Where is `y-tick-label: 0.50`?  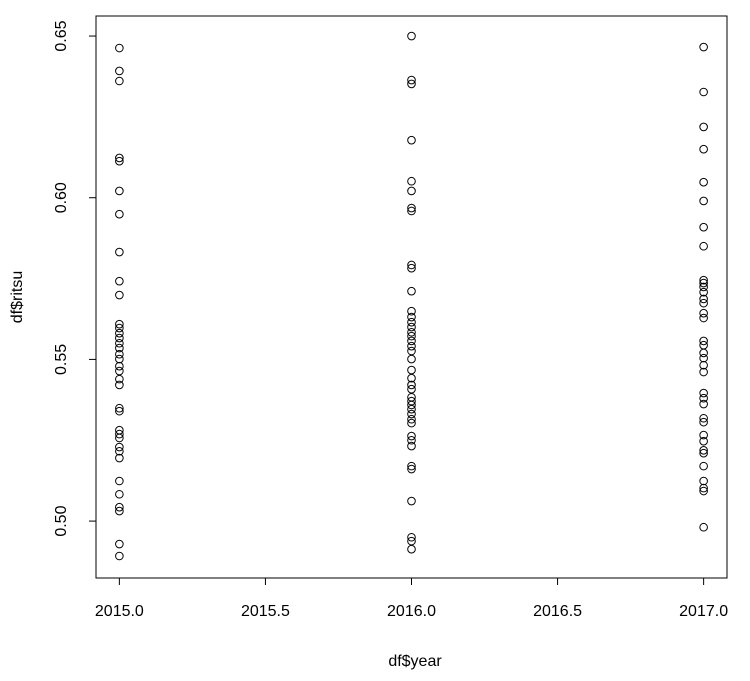
y-tick-label: 0.50 is located at coordinates (61, 520).